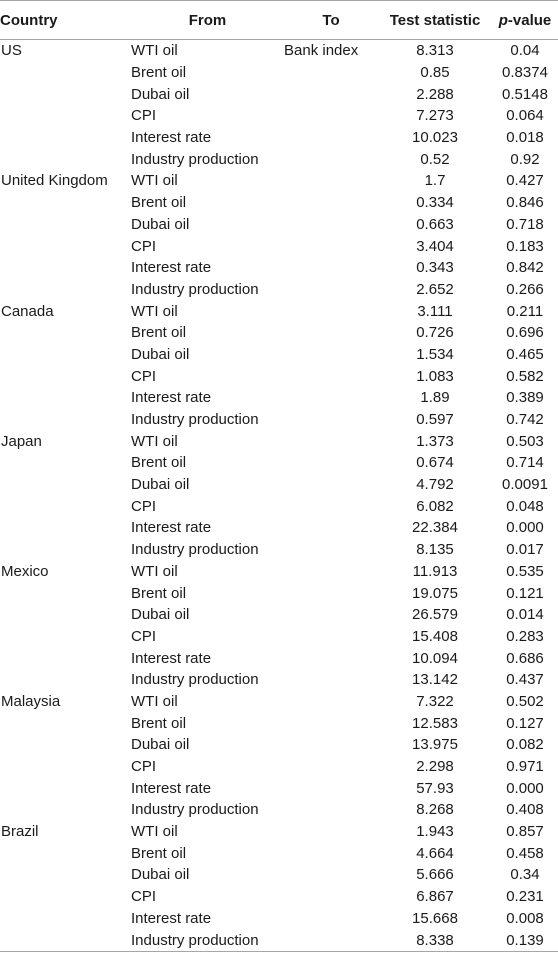 The height and width of the screenshot is (967, 558). I want to click on table-row: Brent oil 0.674 0.714, so click(279, 463).